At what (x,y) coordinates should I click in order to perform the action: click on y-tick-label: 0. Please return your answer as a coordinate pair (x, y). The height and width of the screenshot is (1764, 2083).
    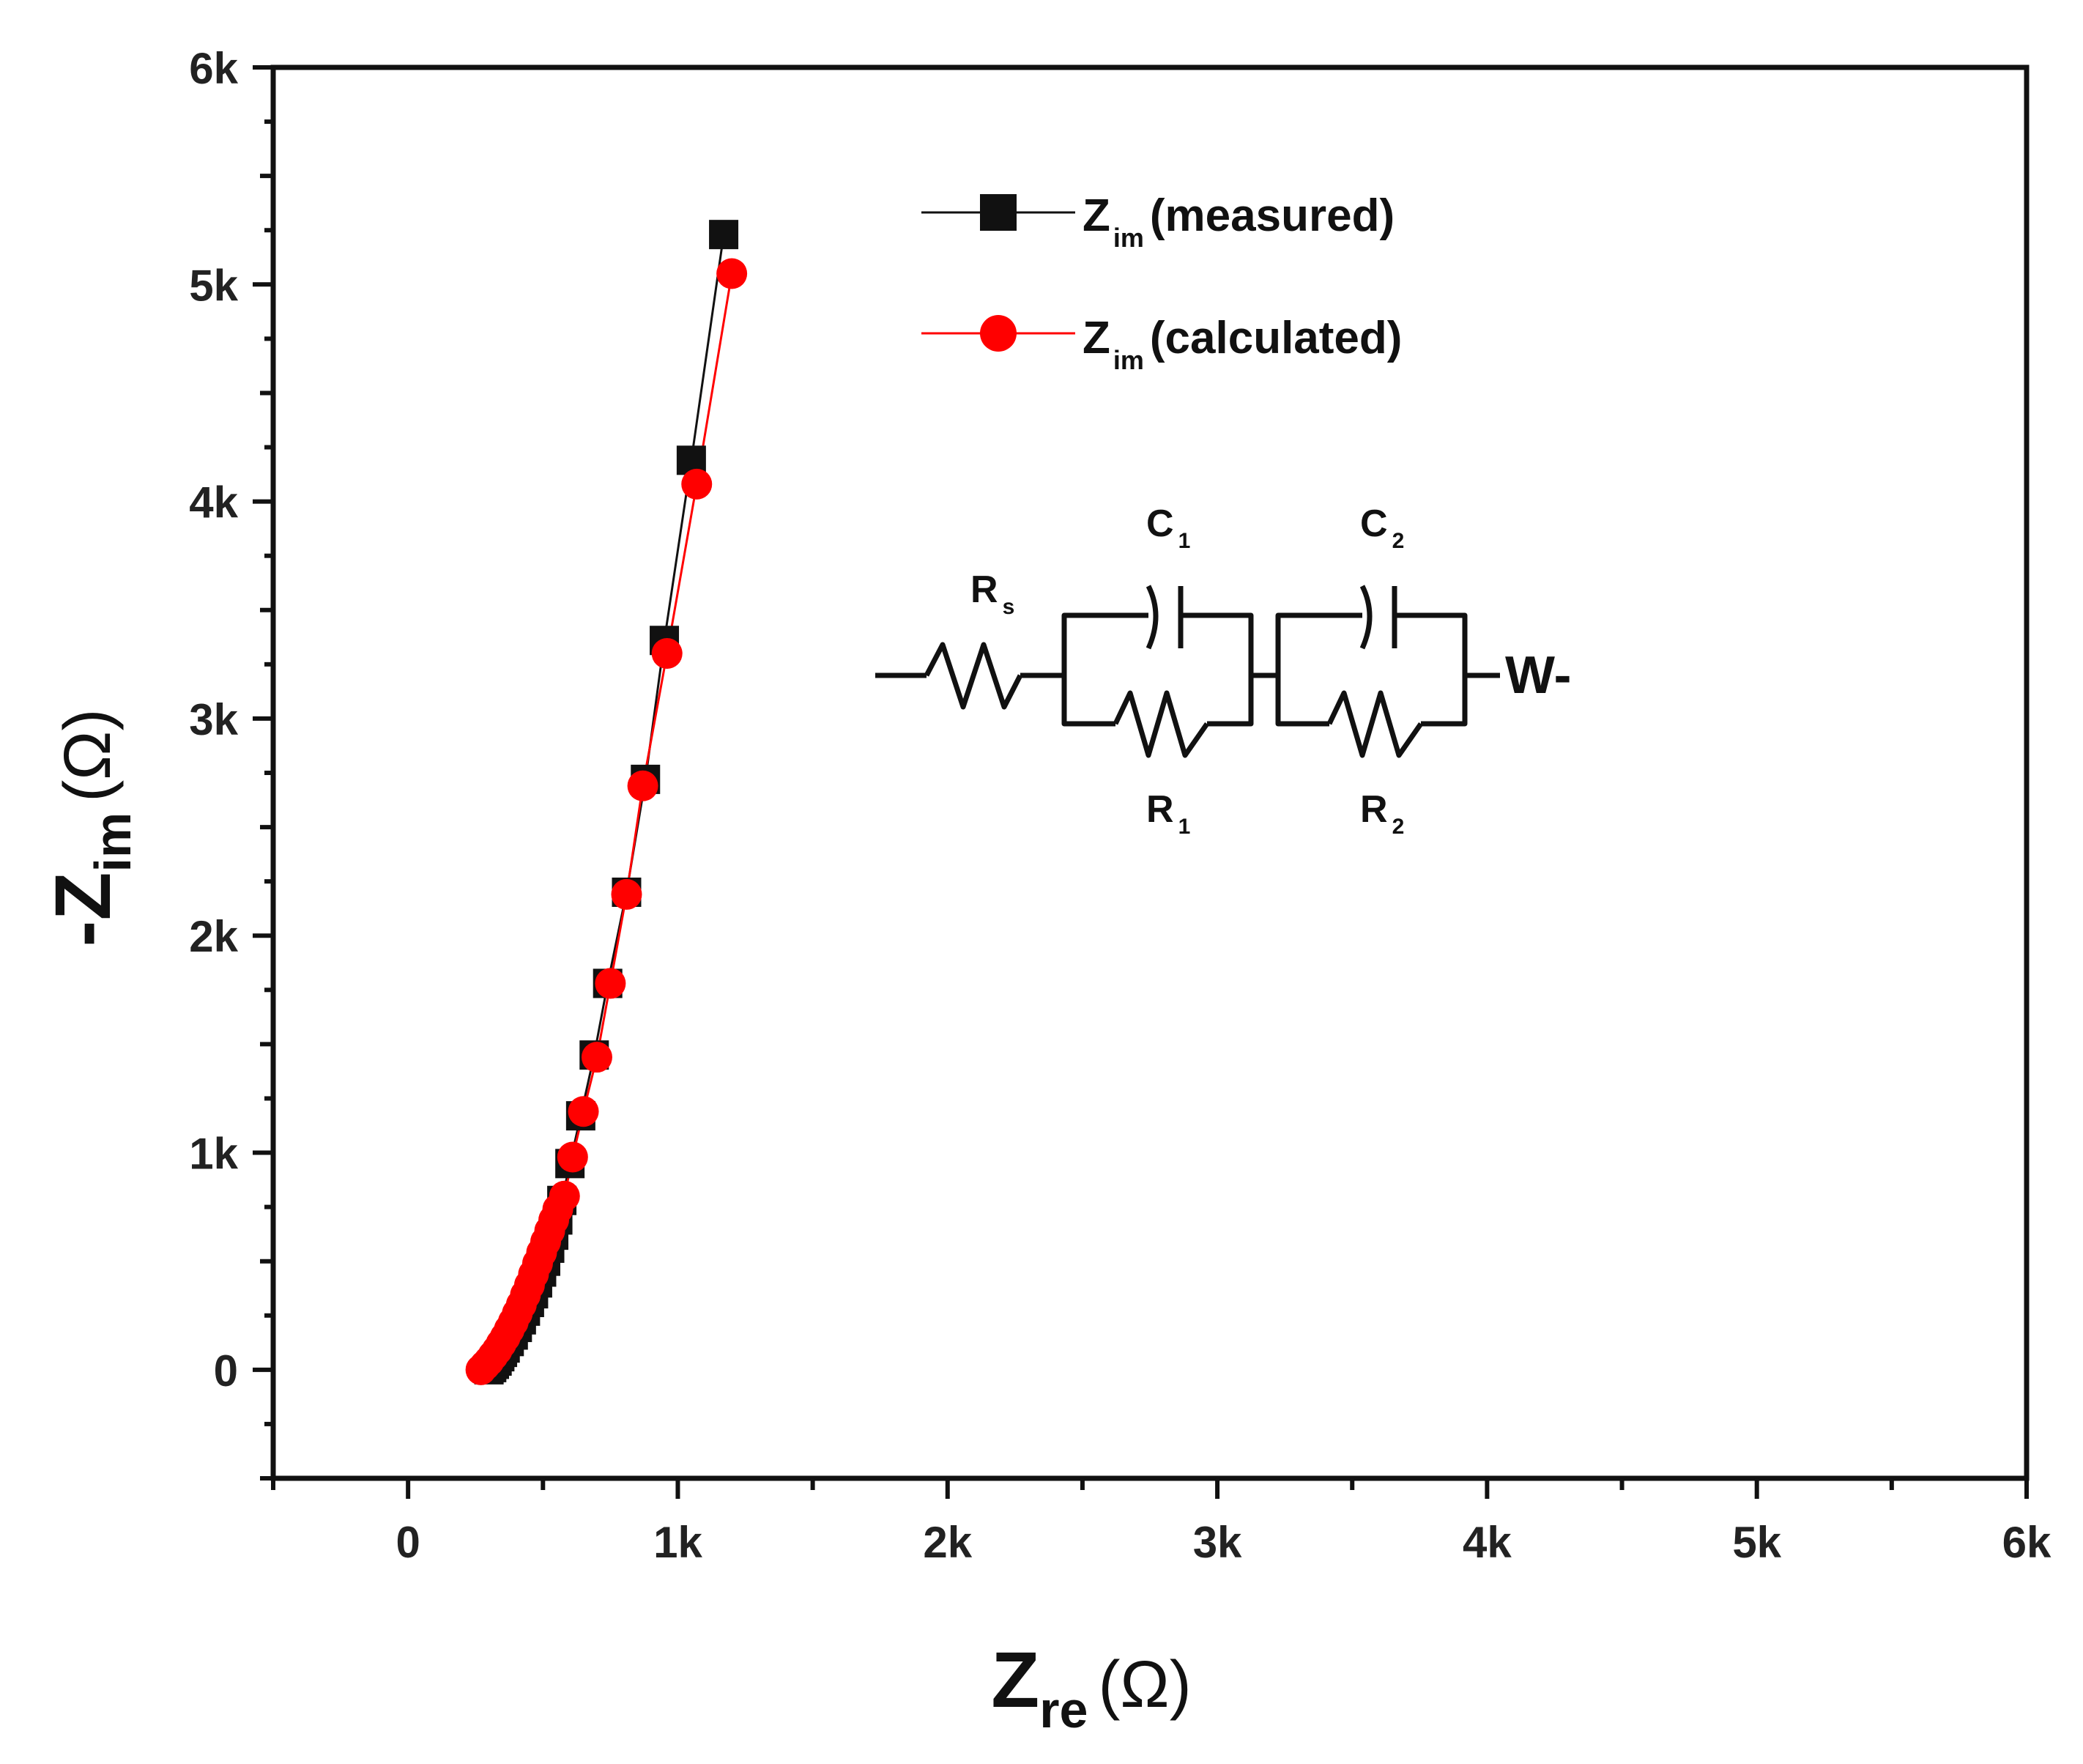
    Looking at the image, I should click on (226, 1371).